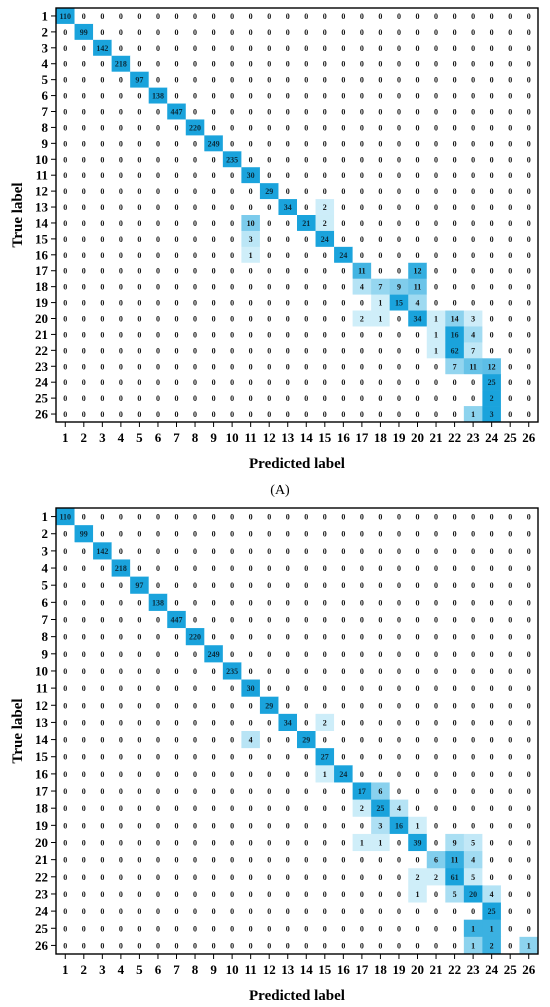 Image resolution: width=550 pixels, height=1007 pixels. I want to click on y-tick-label: 25, so click(42, 928).